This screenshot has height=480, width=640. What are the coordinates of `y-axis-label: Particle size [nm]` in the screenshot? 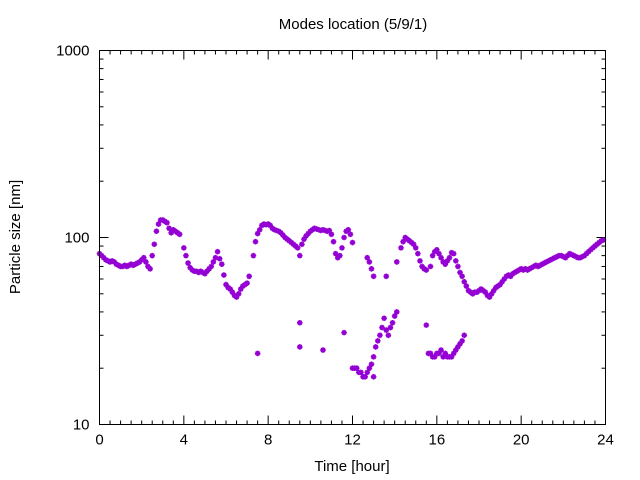 It's located at (15, 237).